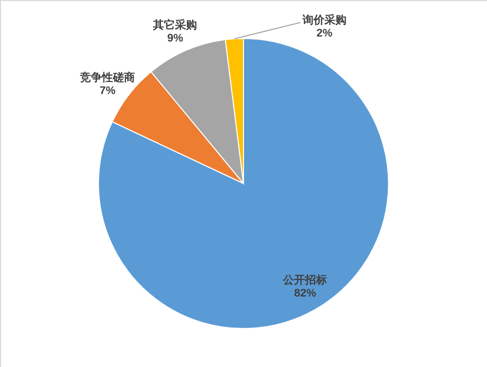  I want to click on data-label: 2%, so click(324, 33).